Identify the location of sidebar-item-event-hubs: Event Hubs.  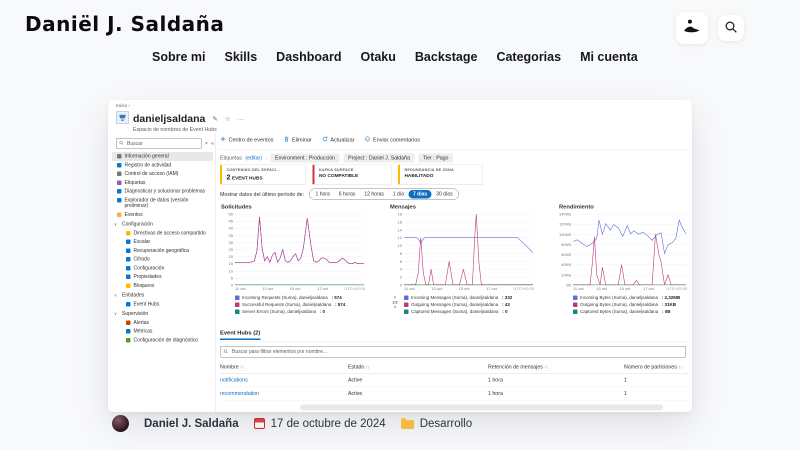
(162, 304).